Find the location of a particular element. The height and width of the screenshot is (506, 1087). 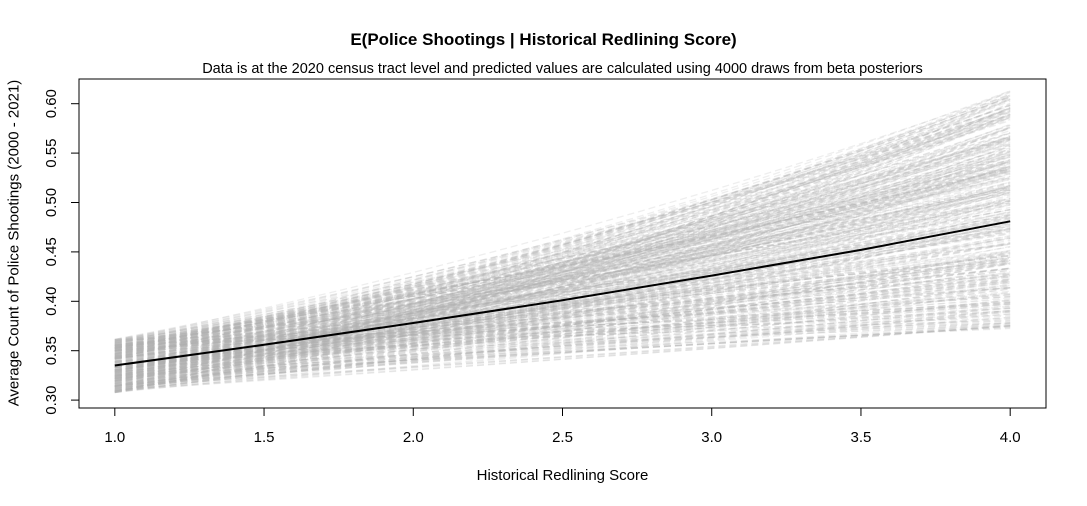

x-tick-label: 1.0 is located at coordinates (114, 437).